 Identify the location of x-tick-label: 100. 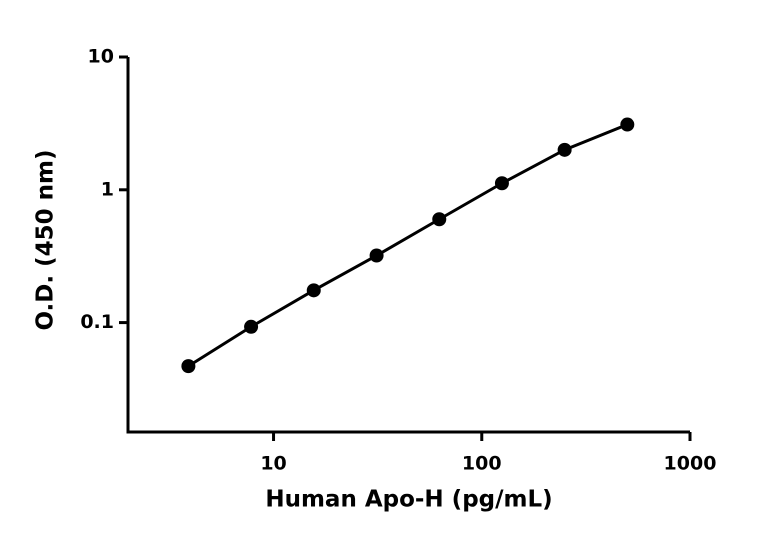
(482, 464).